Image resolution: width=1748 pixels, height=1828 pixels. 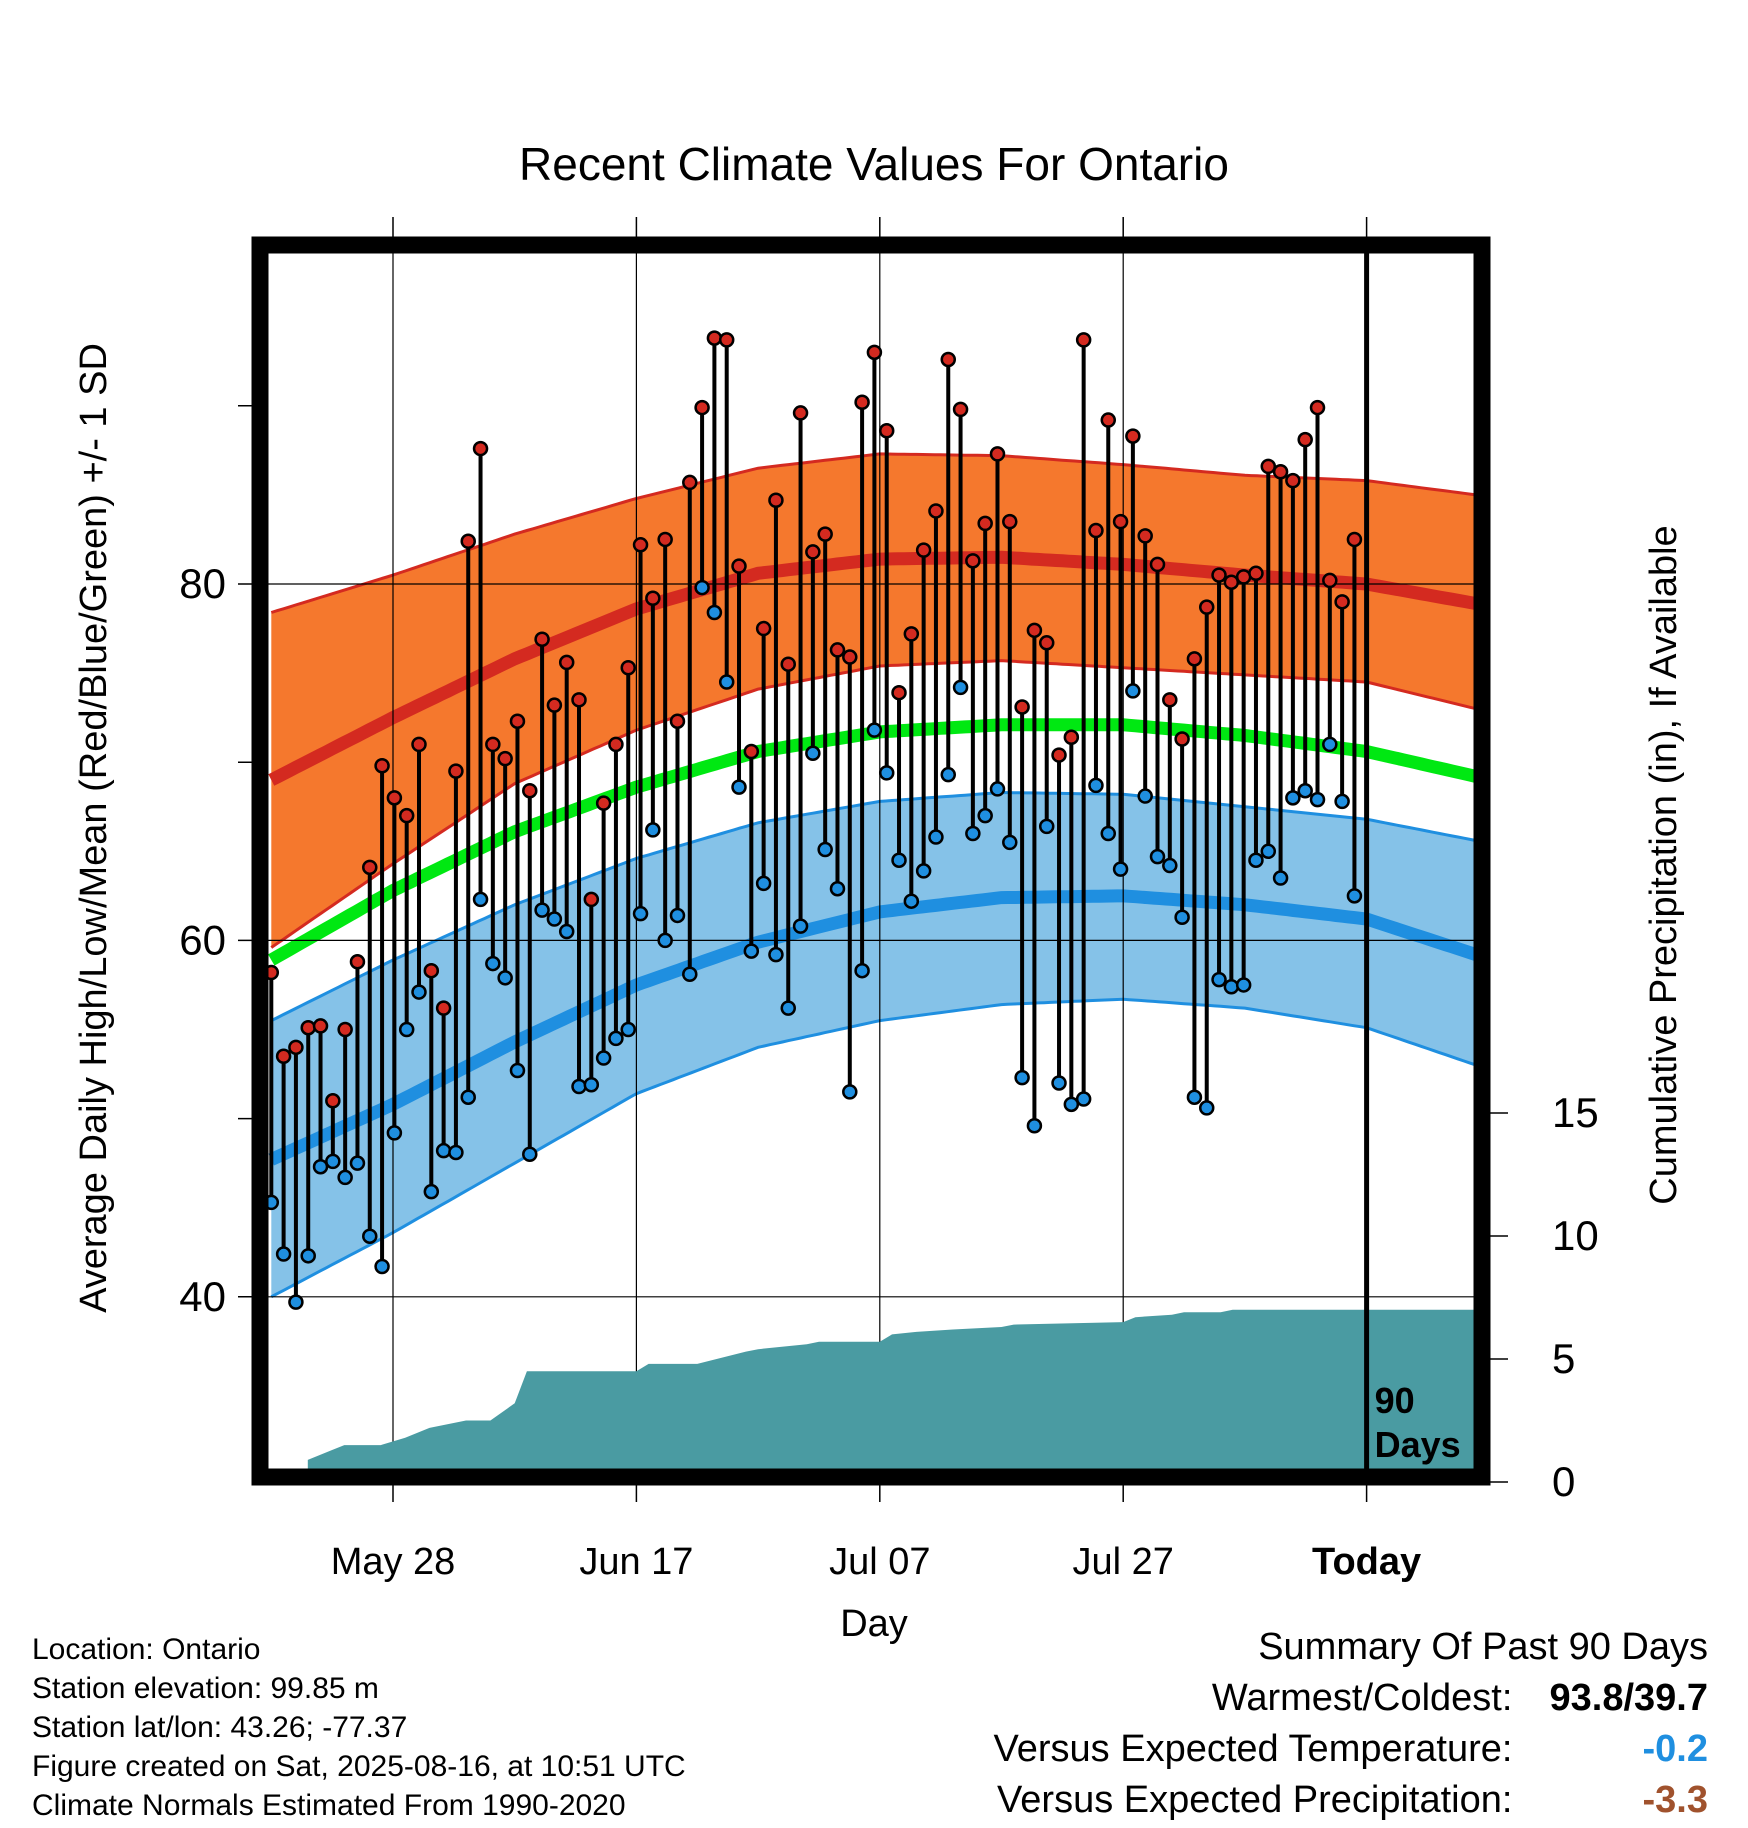 What do you see at coordinates (1575, 1112) in the screenshot?
I see `y2-tick-label: 15` at bounding box center [1575, 1112].